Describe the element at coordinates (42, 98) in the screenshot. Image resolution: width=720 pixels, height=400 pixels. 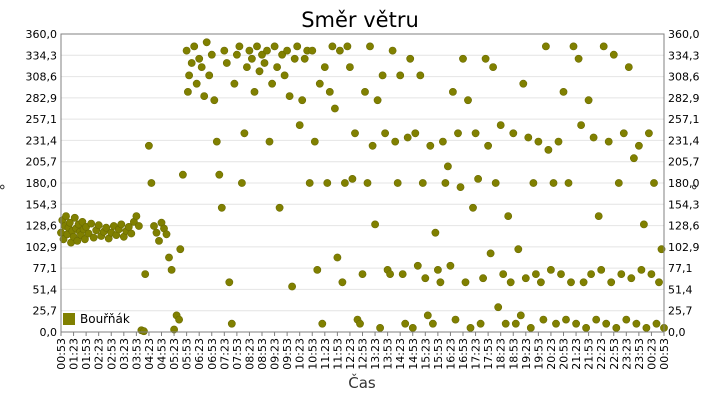
I see `y-tick-label-left: 282,9` at that location.